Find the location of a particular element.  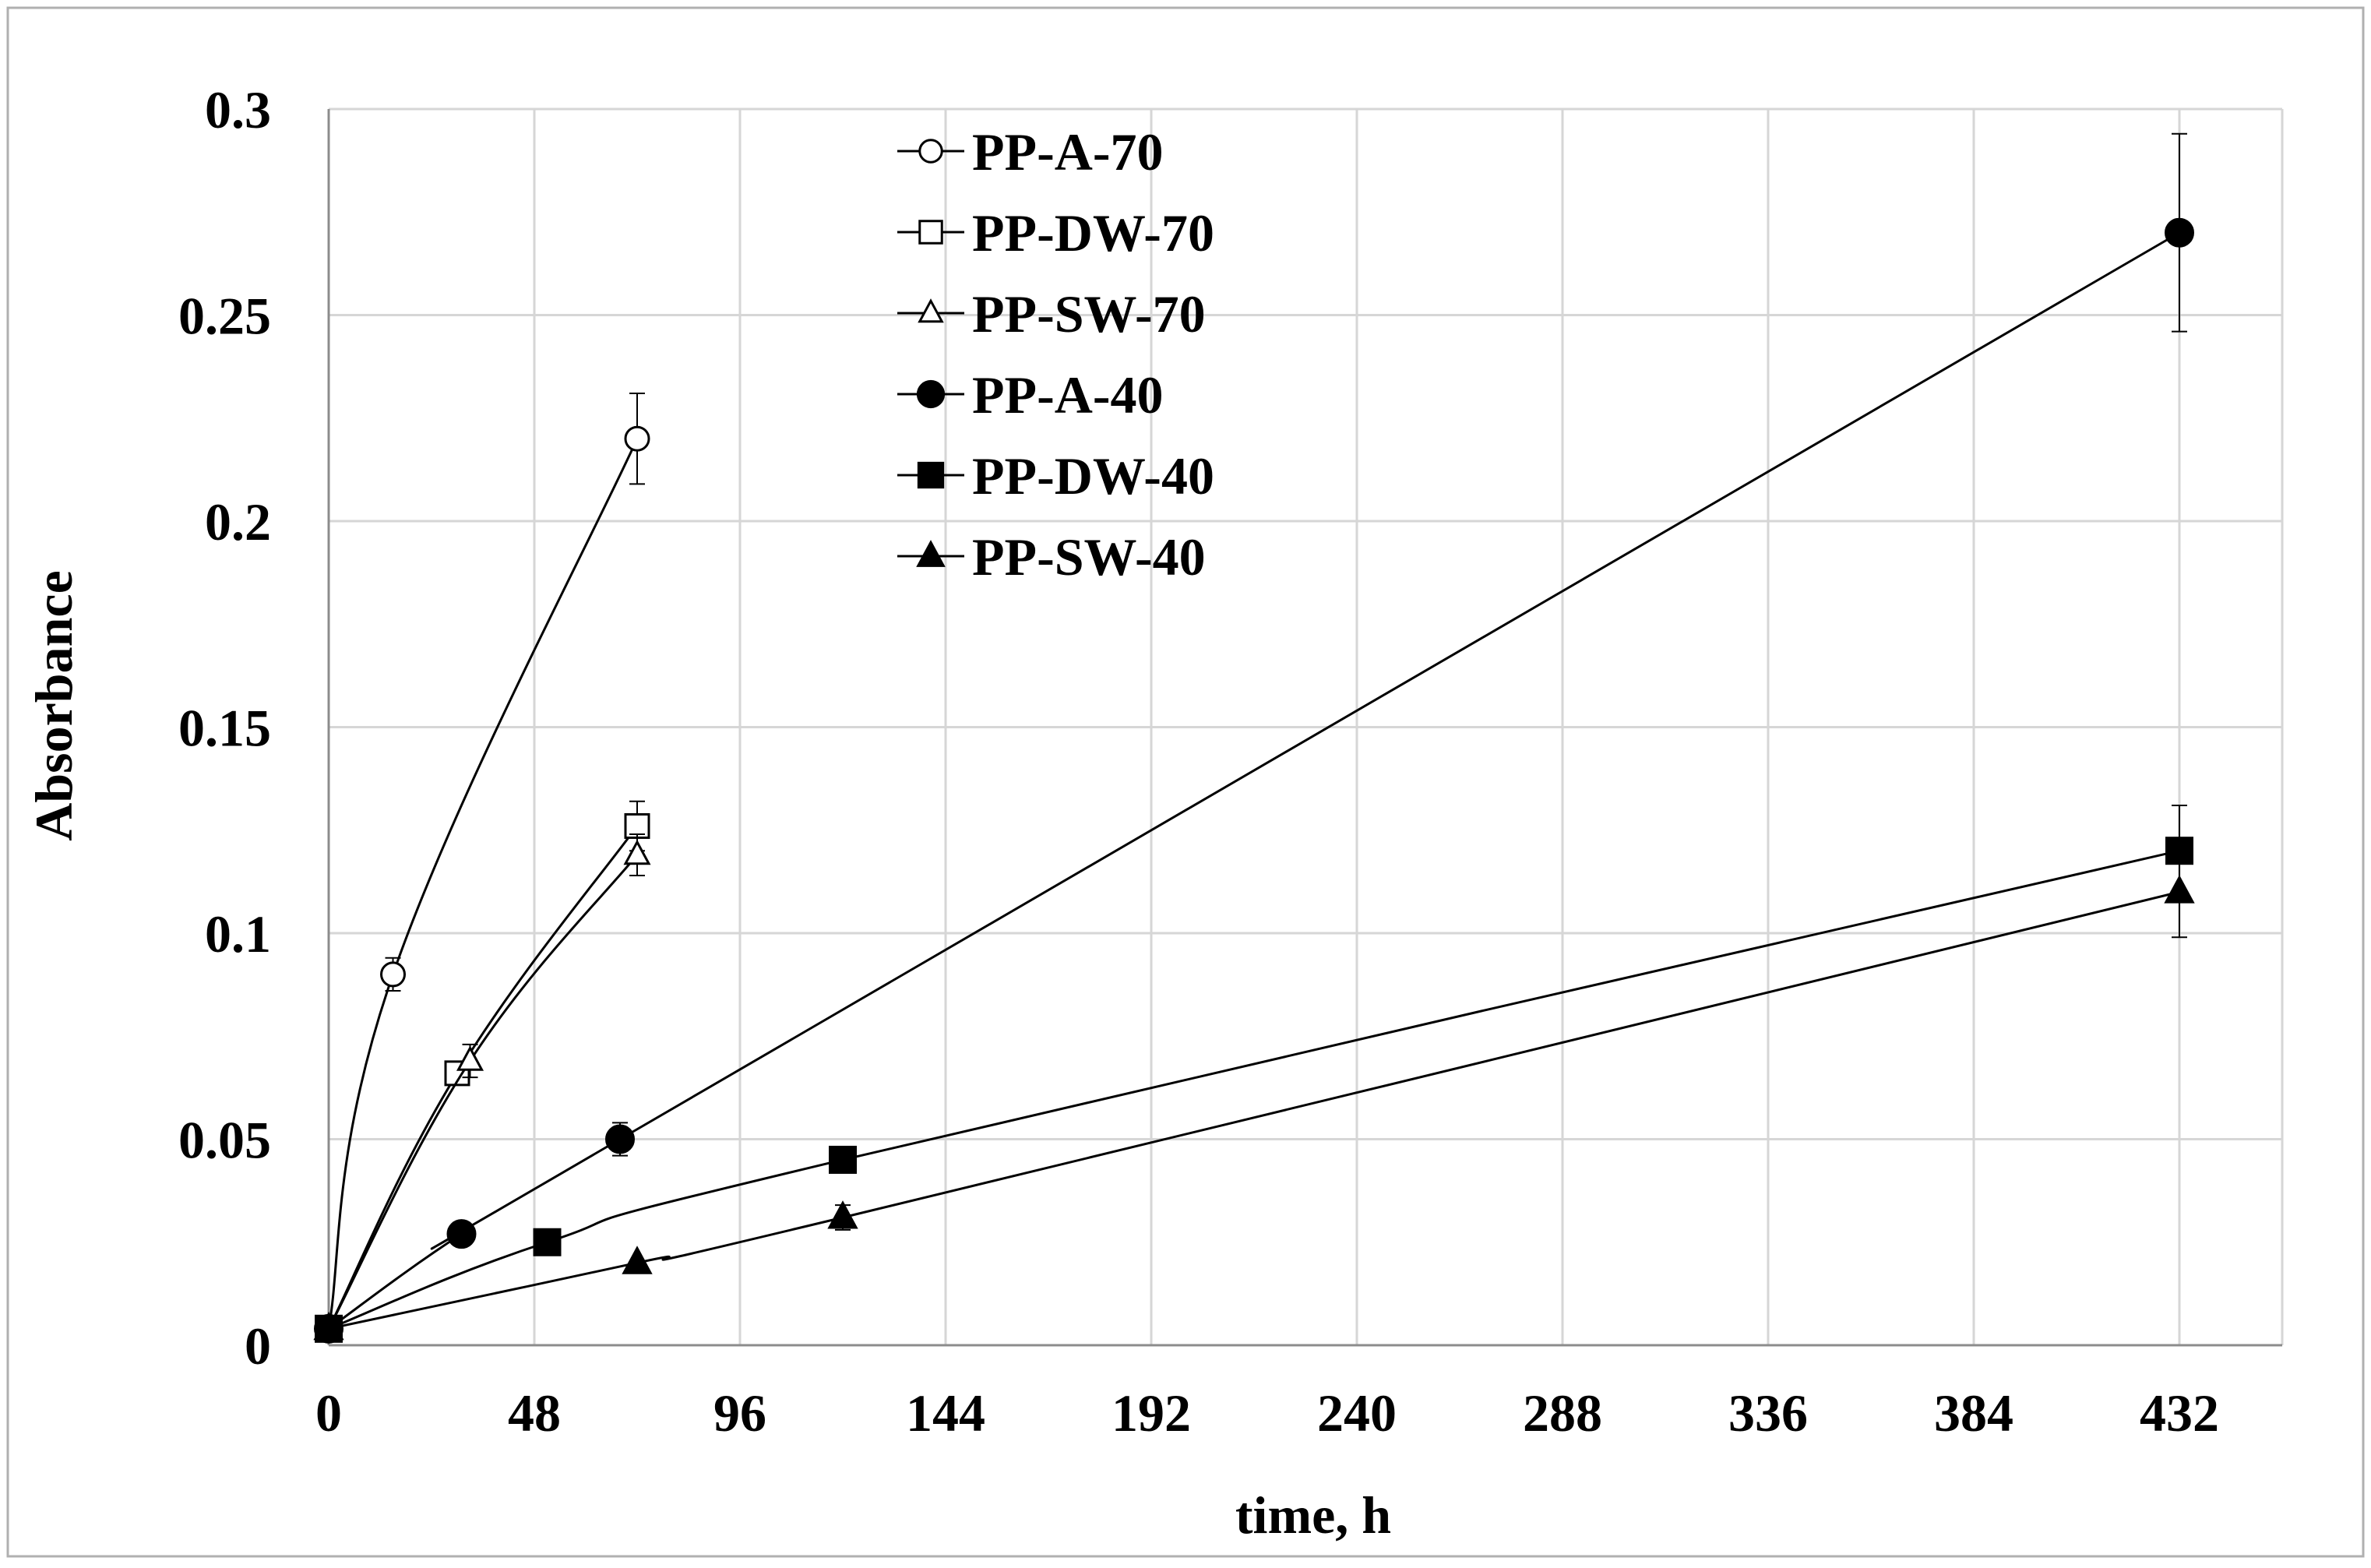

legend-label-pp-sw-70: PP-SW-70 is located at coordinates (1089, 314).